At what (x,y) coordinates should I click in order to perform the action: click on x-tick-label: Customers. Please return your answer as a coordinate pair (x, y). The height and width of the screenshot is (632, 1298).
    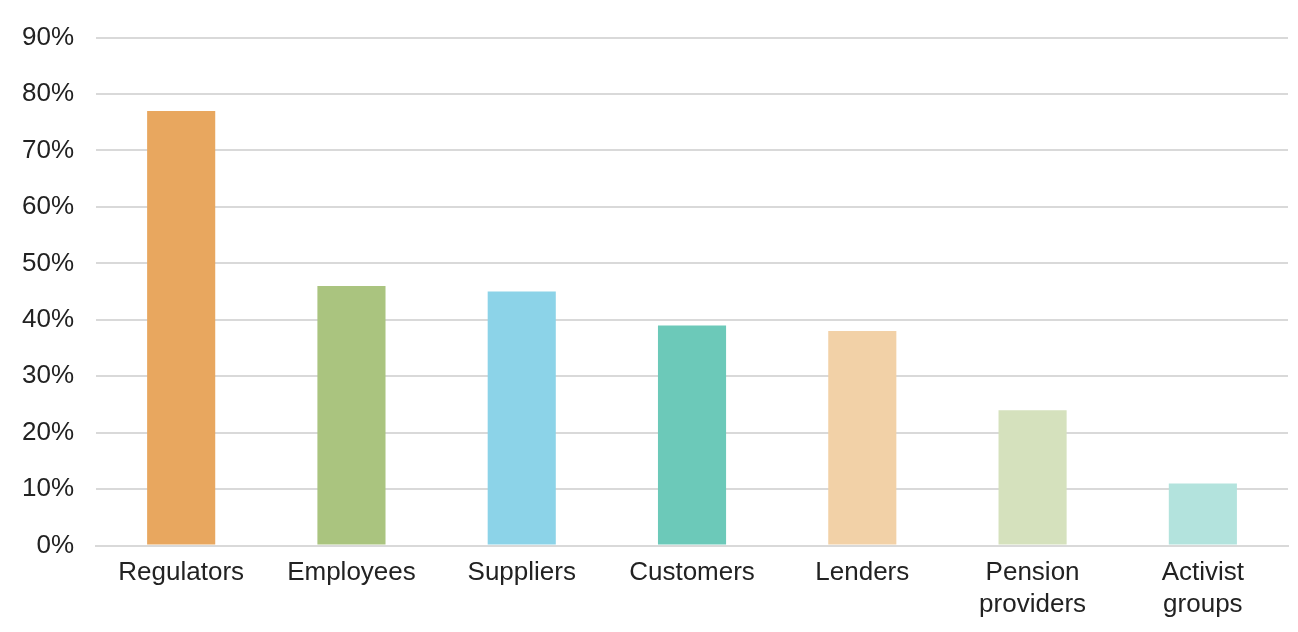
    Looking at the image, I should click on (692, 571).